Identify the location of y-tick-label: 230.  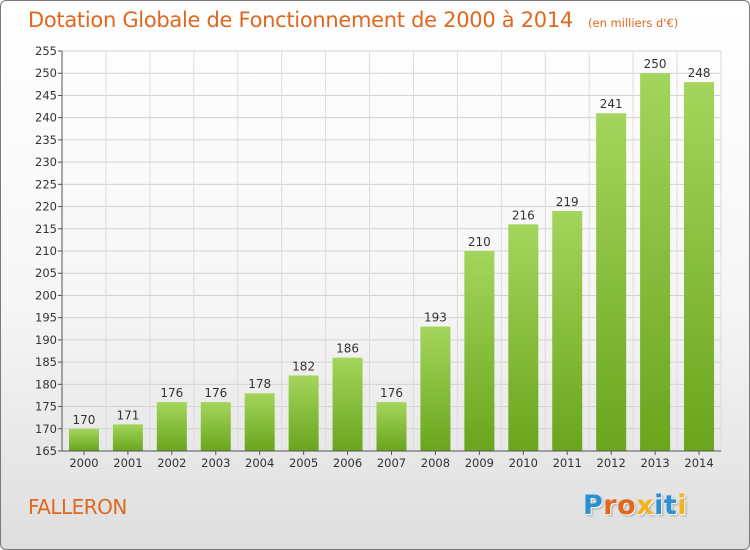
(46, 162).